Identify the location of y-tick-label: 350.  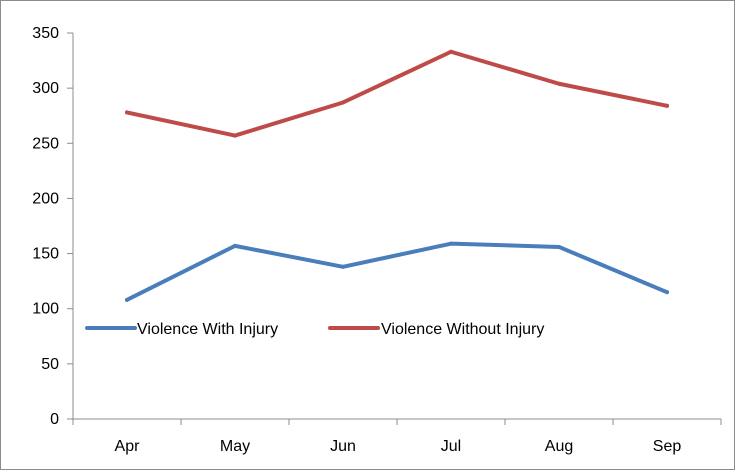
(45, 33).